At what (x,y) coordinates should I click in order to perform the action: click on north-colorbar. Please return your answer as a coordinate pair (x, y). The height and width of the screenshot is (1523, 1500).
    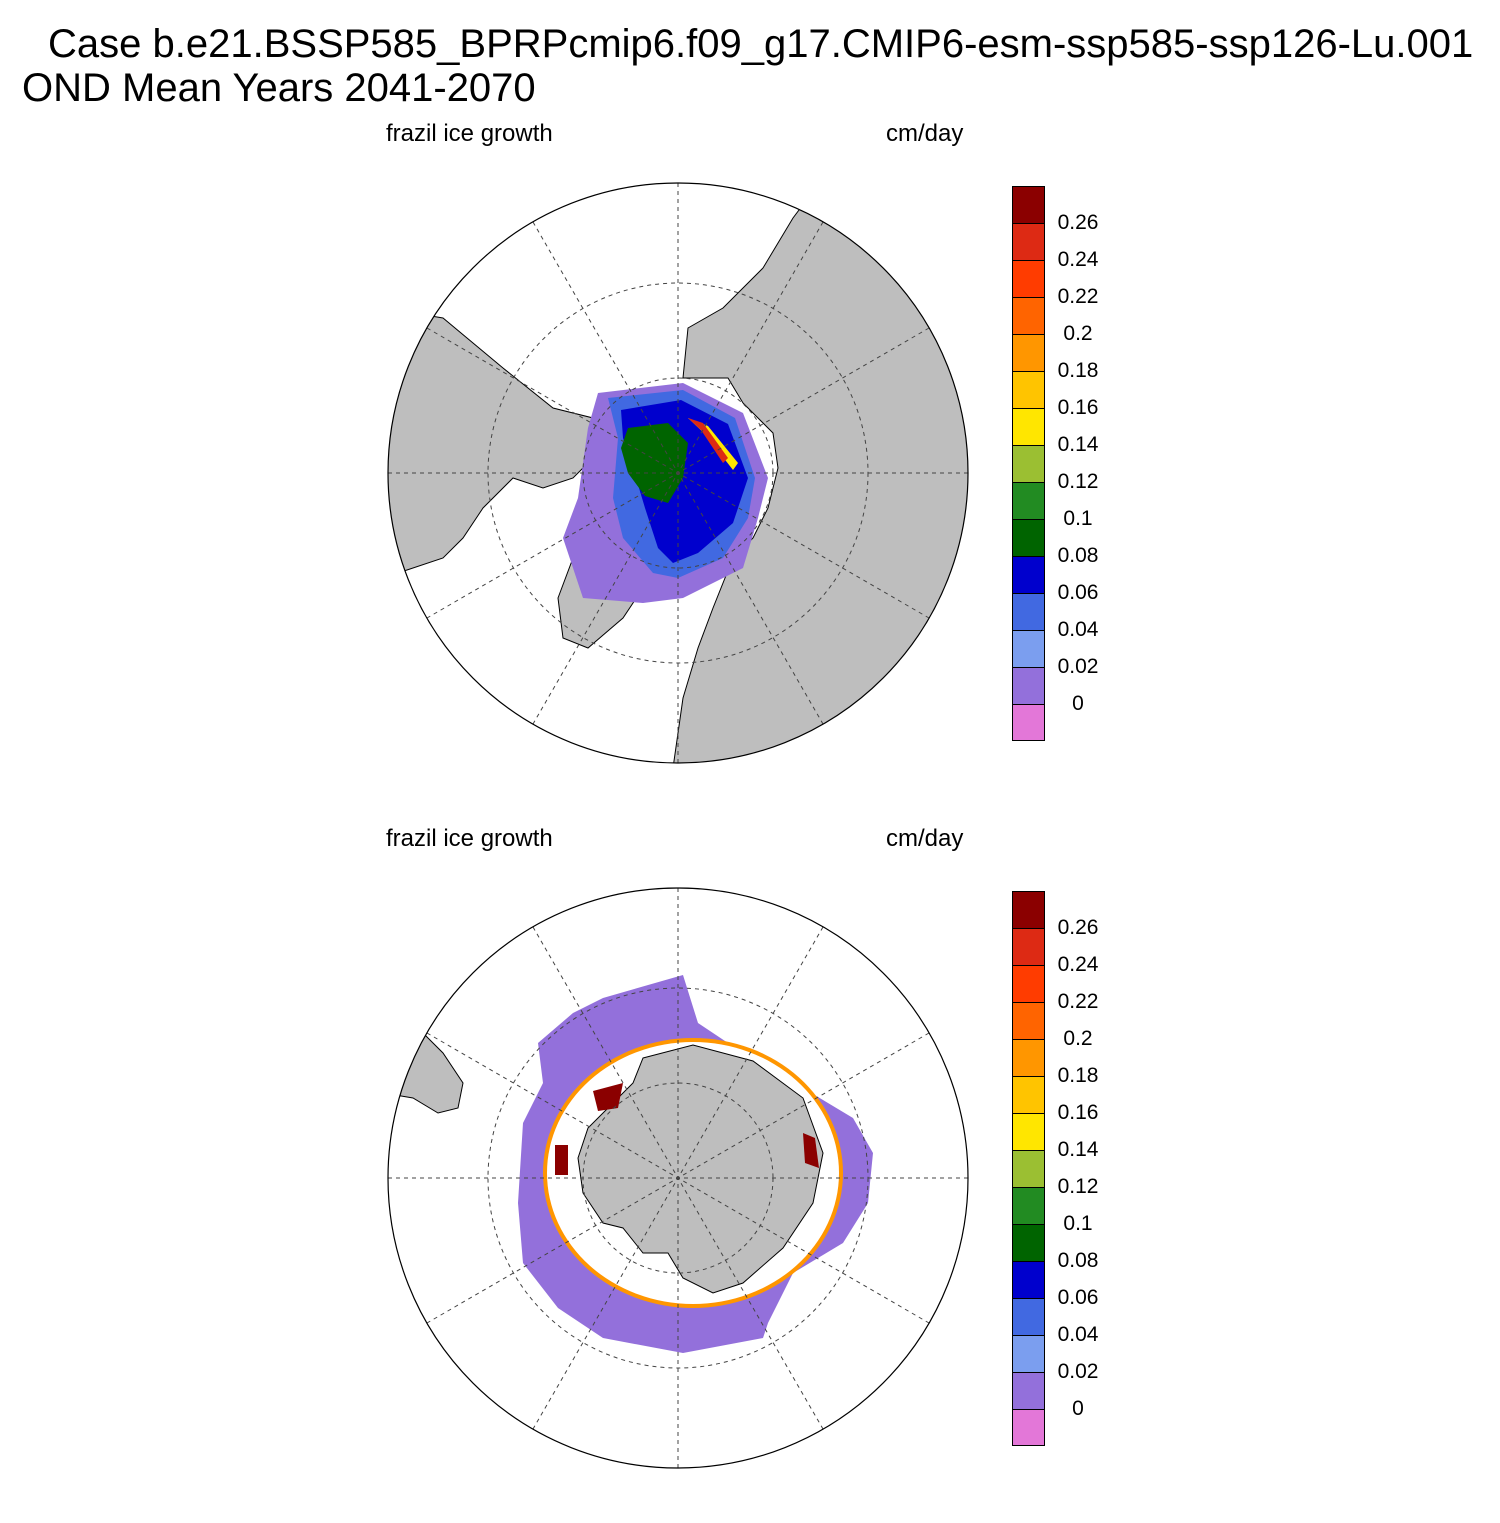
    Looking at the image, I should click on (1029, 463).